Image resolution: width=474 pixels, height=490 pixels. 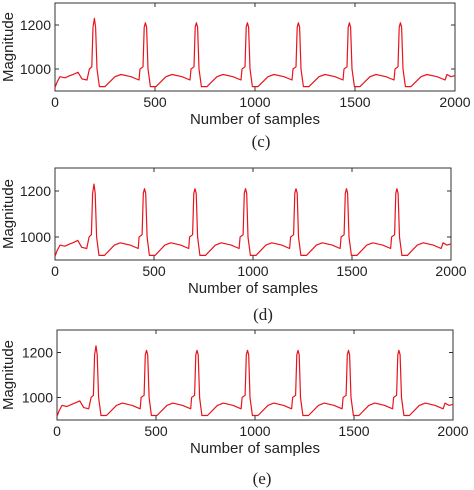 What do you see at coordinates (263, 314) in the screenshot?
I see `panel-caption: (d)` at bounding box center [263, 314].